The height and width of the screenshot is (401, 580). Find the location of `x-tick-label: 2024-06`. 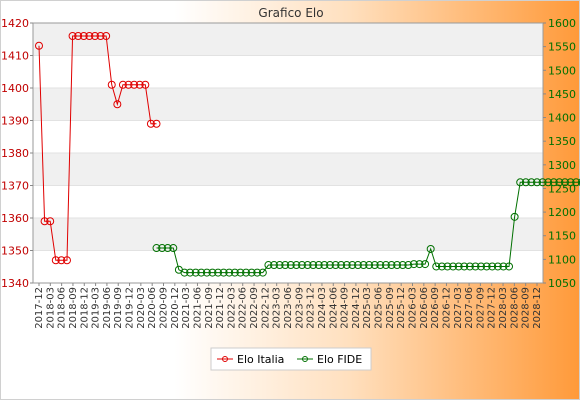

x-tick-label: 2024-06 is located at coordinates (333, 308).